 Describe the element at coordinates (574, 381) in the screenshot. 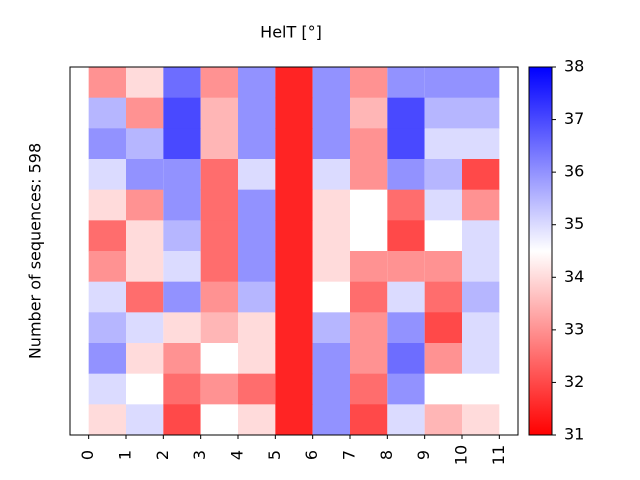

I see `colorbar-tick-label: 32` at that location.